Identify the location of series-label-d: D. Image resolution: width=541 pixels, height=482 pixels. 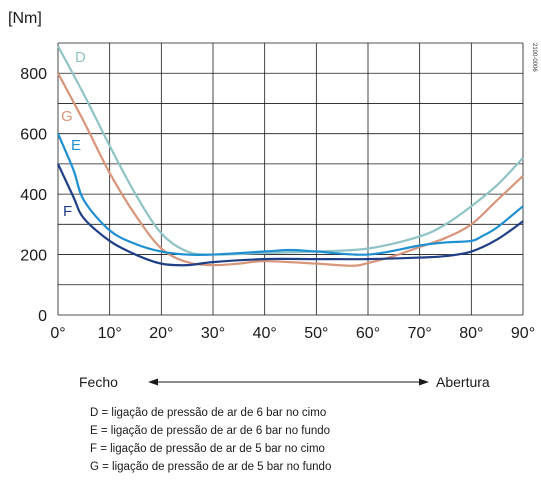
(80, 57).